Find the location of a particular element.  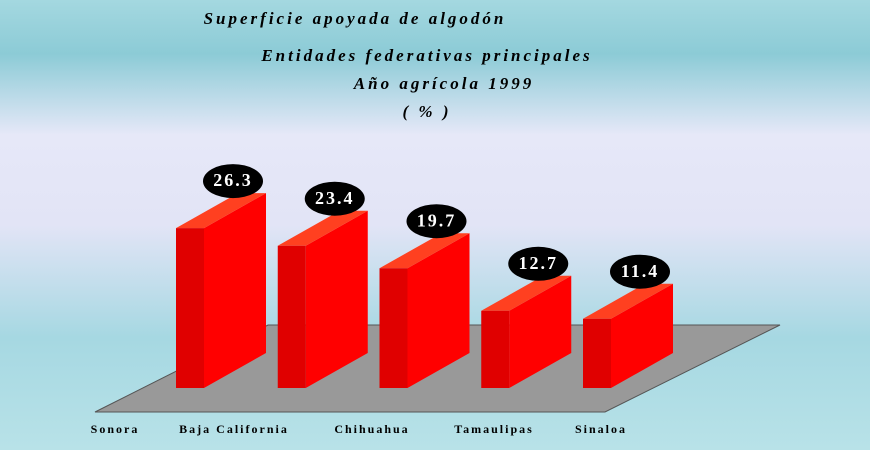

chart-title: Superficie apoyada de algodón is located at coordinates (355, 18).